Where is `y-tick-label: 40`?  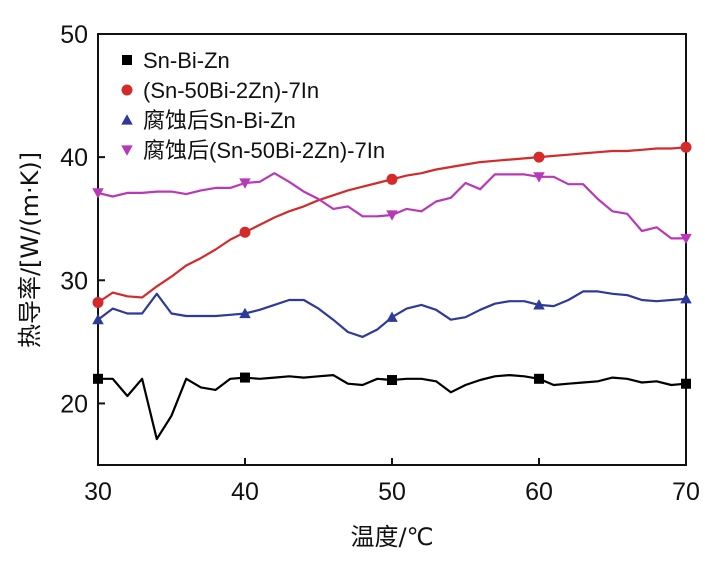 y-tick-label: 40 is located at coordinates (74, 158).